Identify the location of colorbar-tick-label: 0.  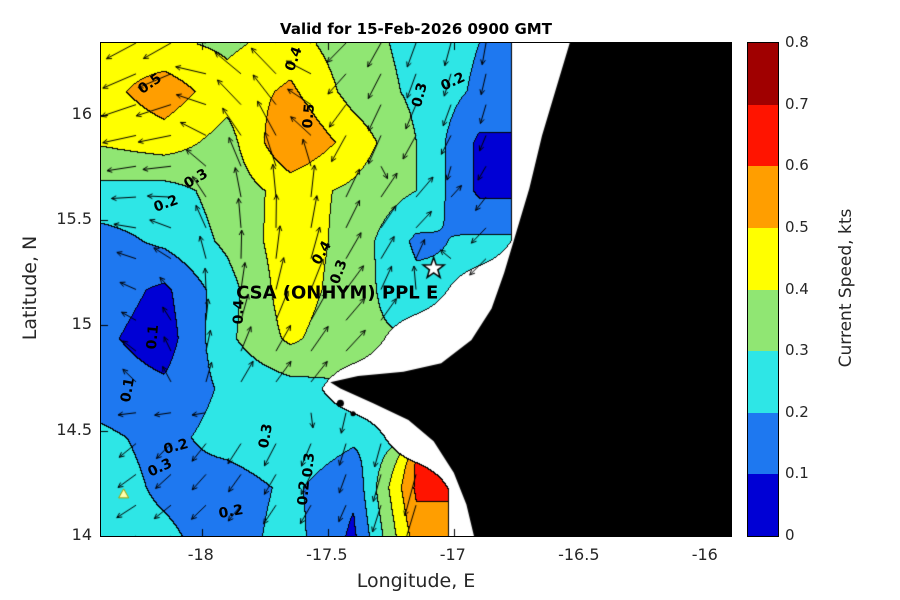
(790, 535).